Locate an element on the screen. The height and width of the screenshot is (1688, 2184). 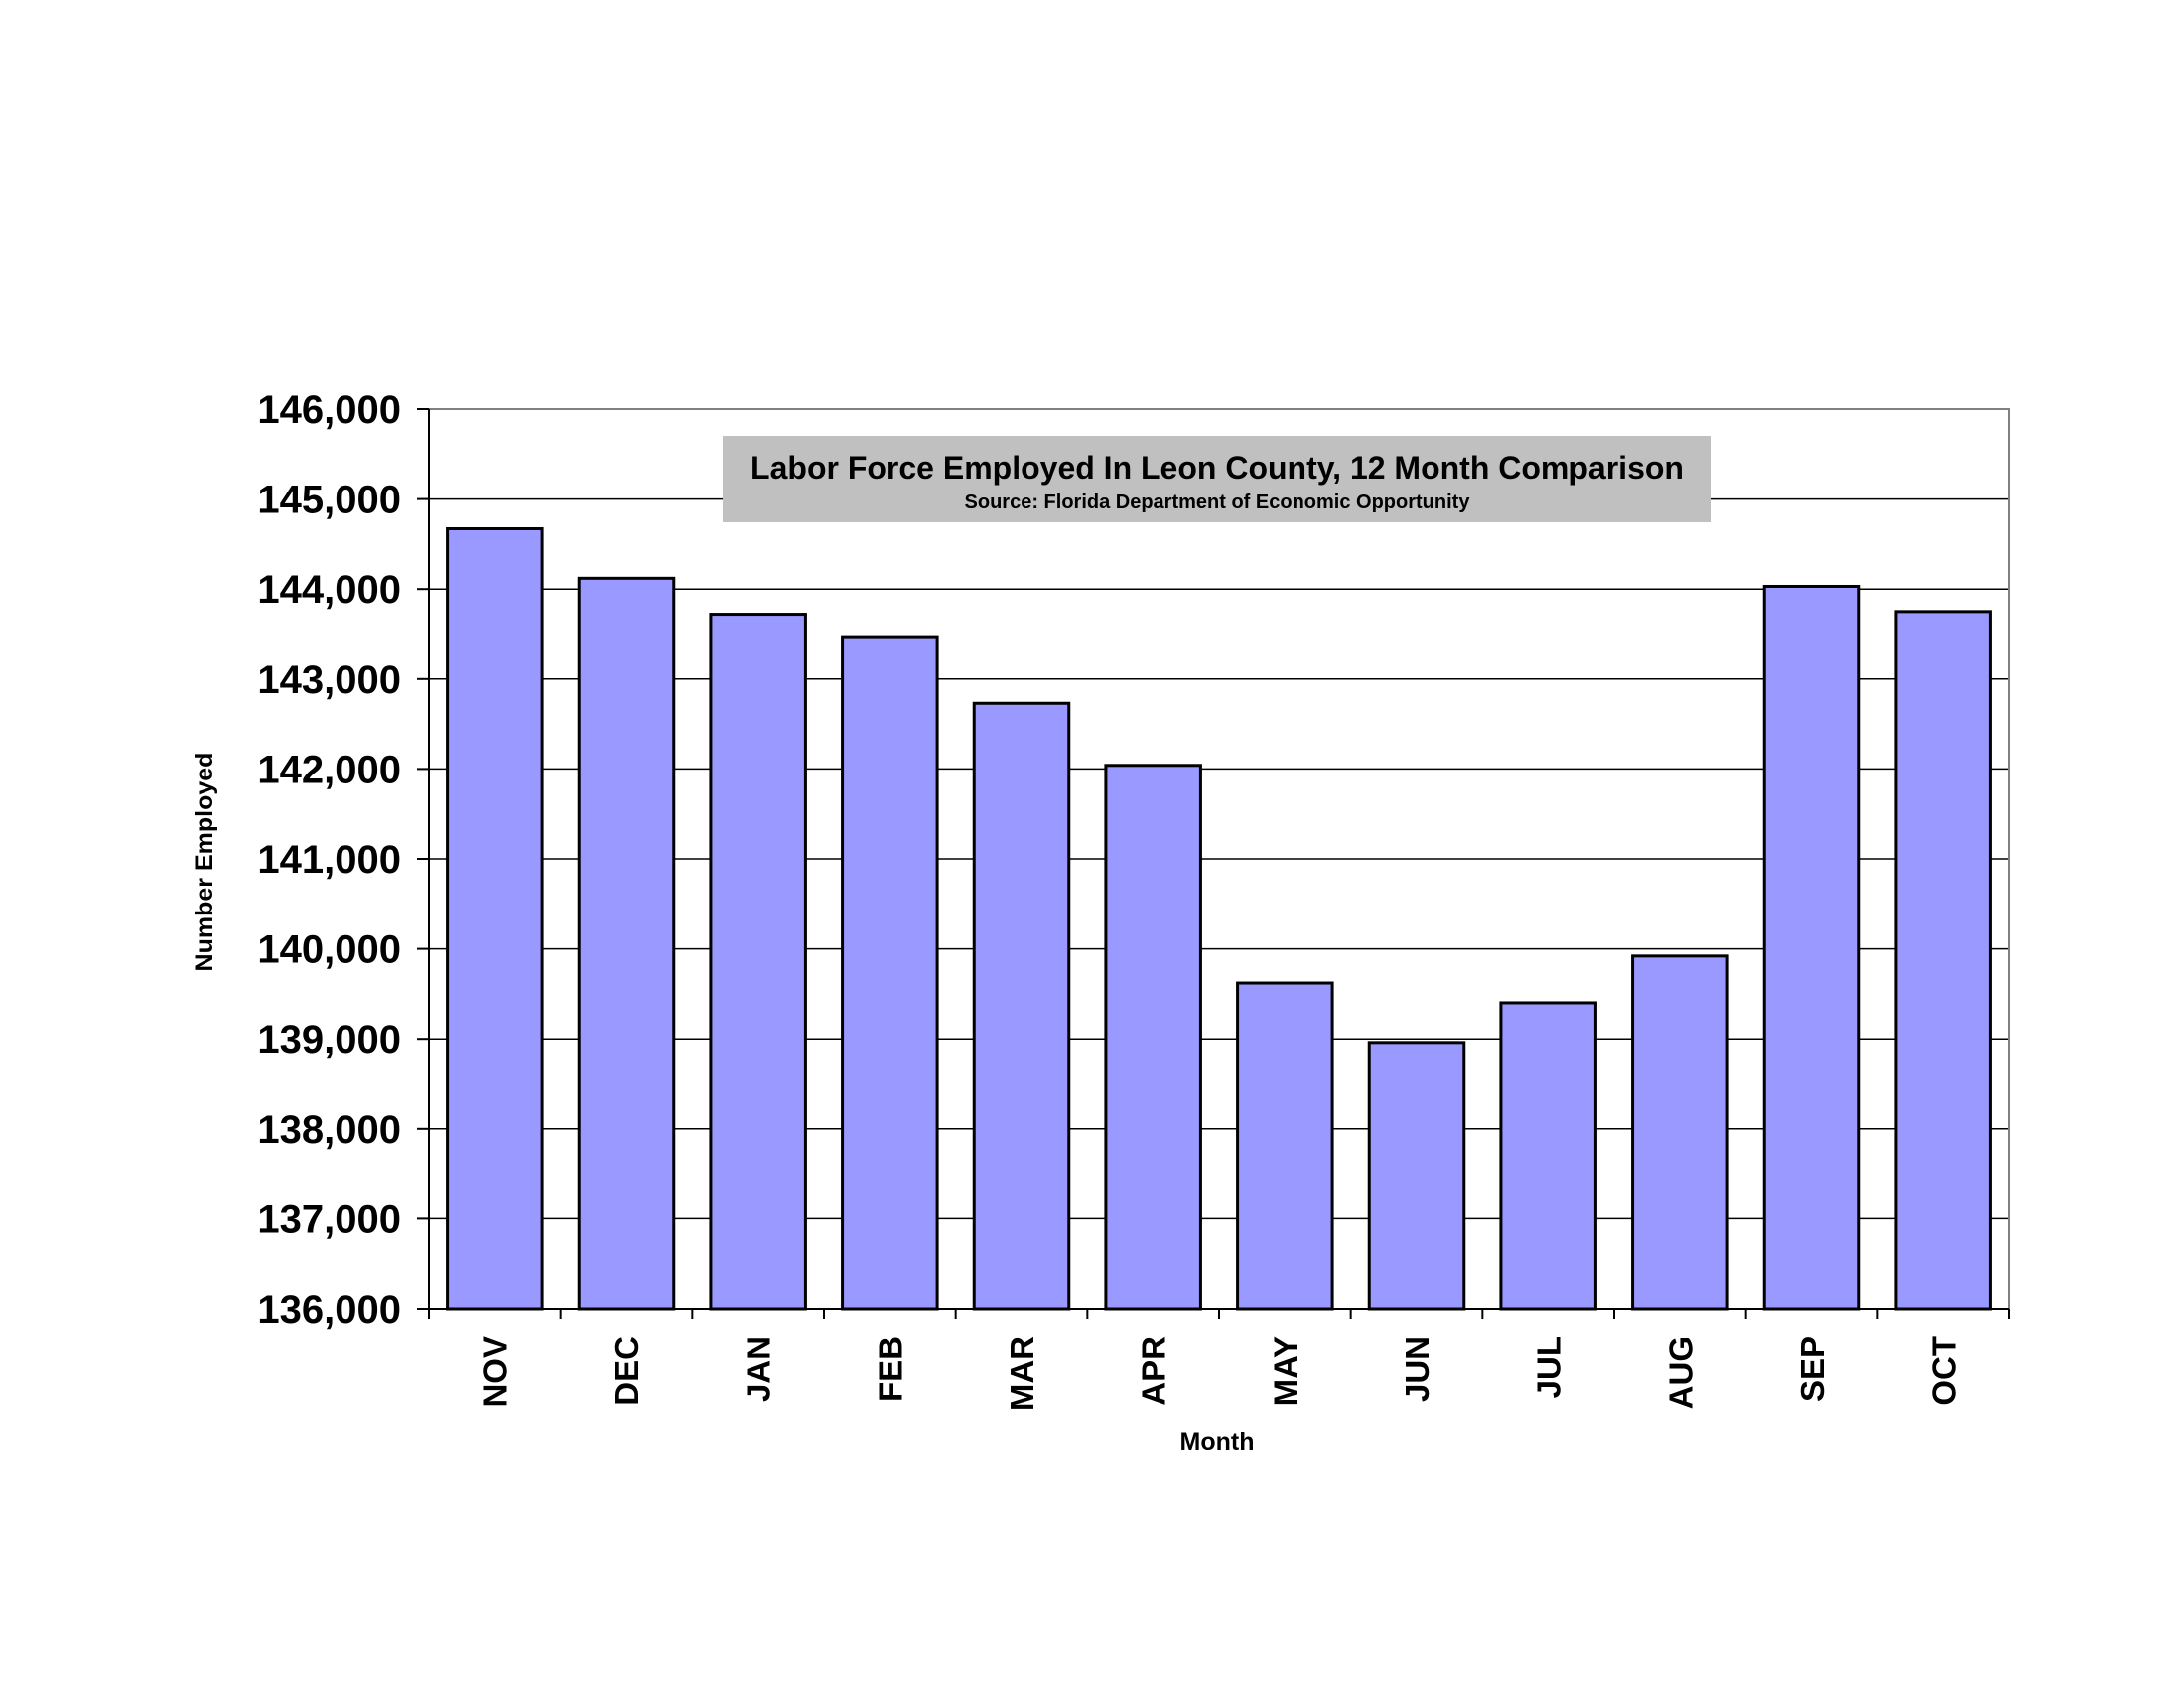
y-tick-label: 136,000 is located at coordinates (329, 1310).